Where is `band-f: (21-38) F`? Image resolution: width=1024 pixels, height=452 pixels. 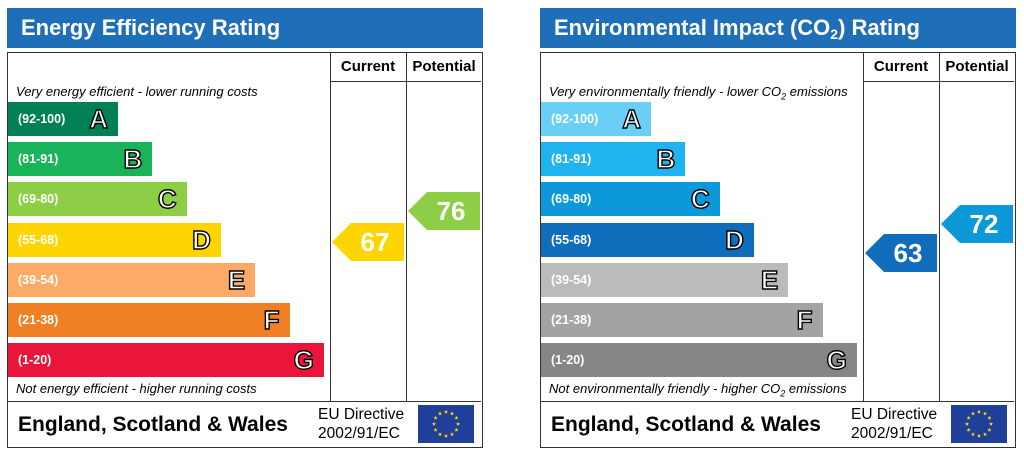 band-f: (21-38) F is located at coordinates (149, 320).